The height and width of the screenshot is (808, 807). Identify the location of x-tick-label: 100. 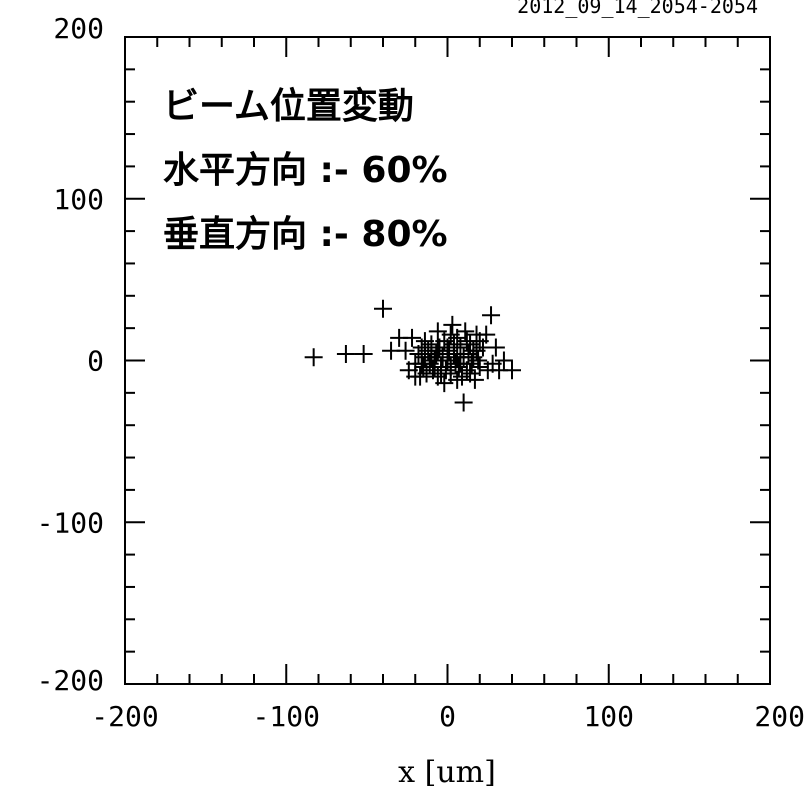
(608, 716).